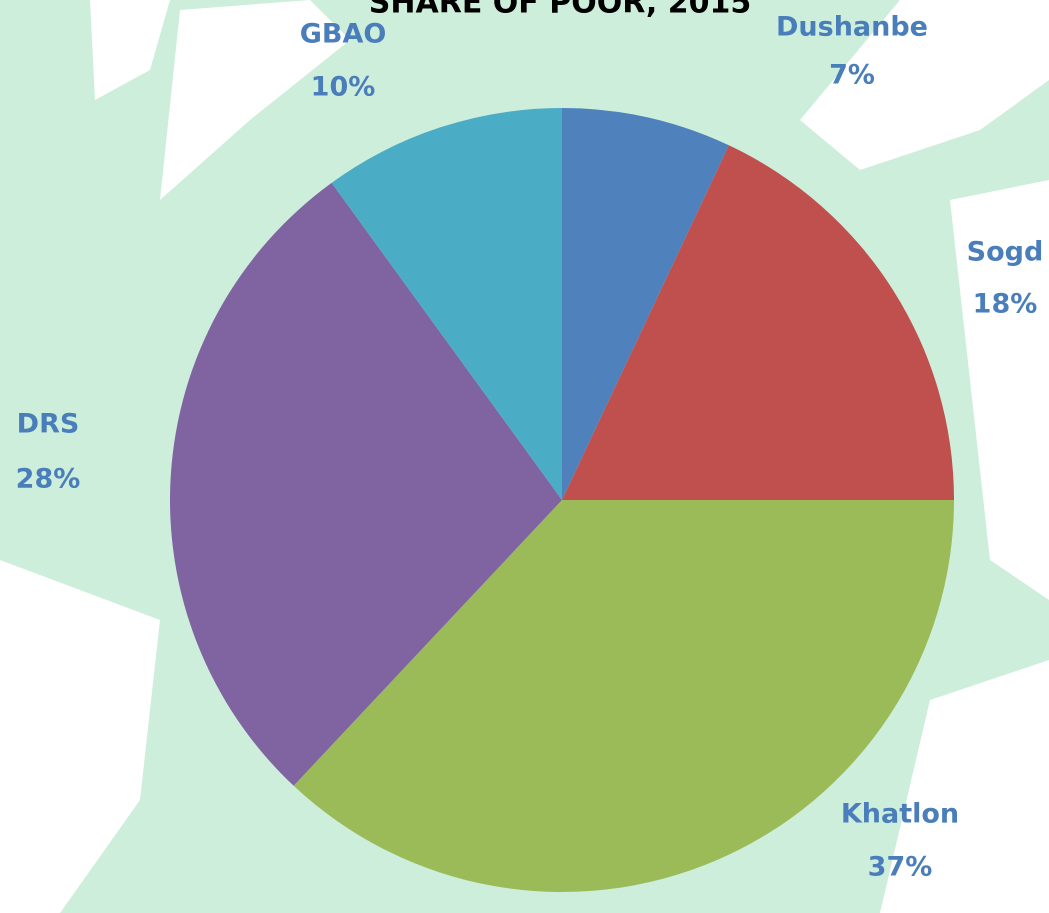 This screenshot has width=1049, height=913. Describe the element at coordinates (852, 75) in the screenshot. I see `value-label: 7%` at that location.